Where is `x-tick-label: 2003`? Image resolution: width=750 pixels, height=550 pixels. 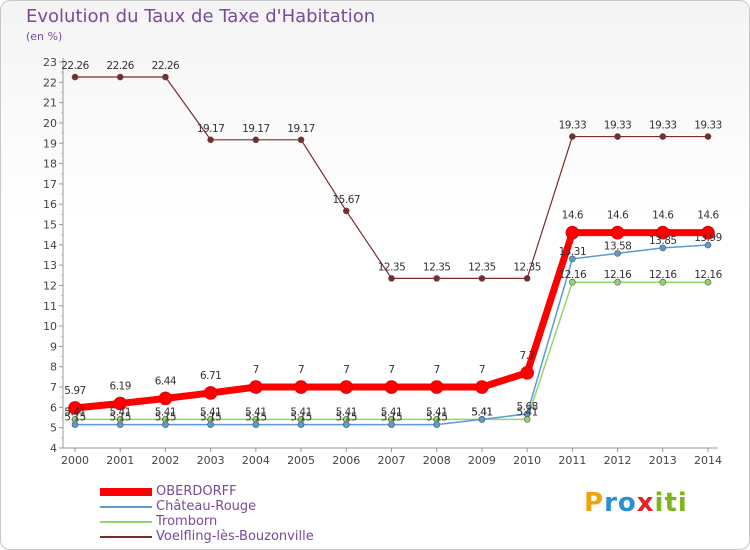
x-tick-label: 2003 is located at coordinates (211, 460).